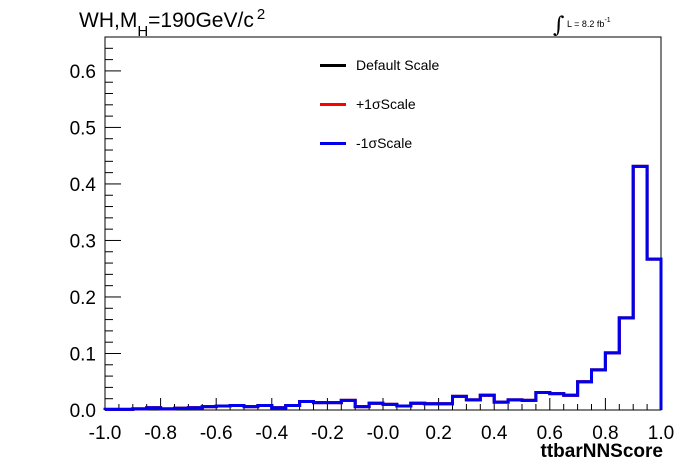  I want to click on legend-label: Default Scale, so click(398, 65).